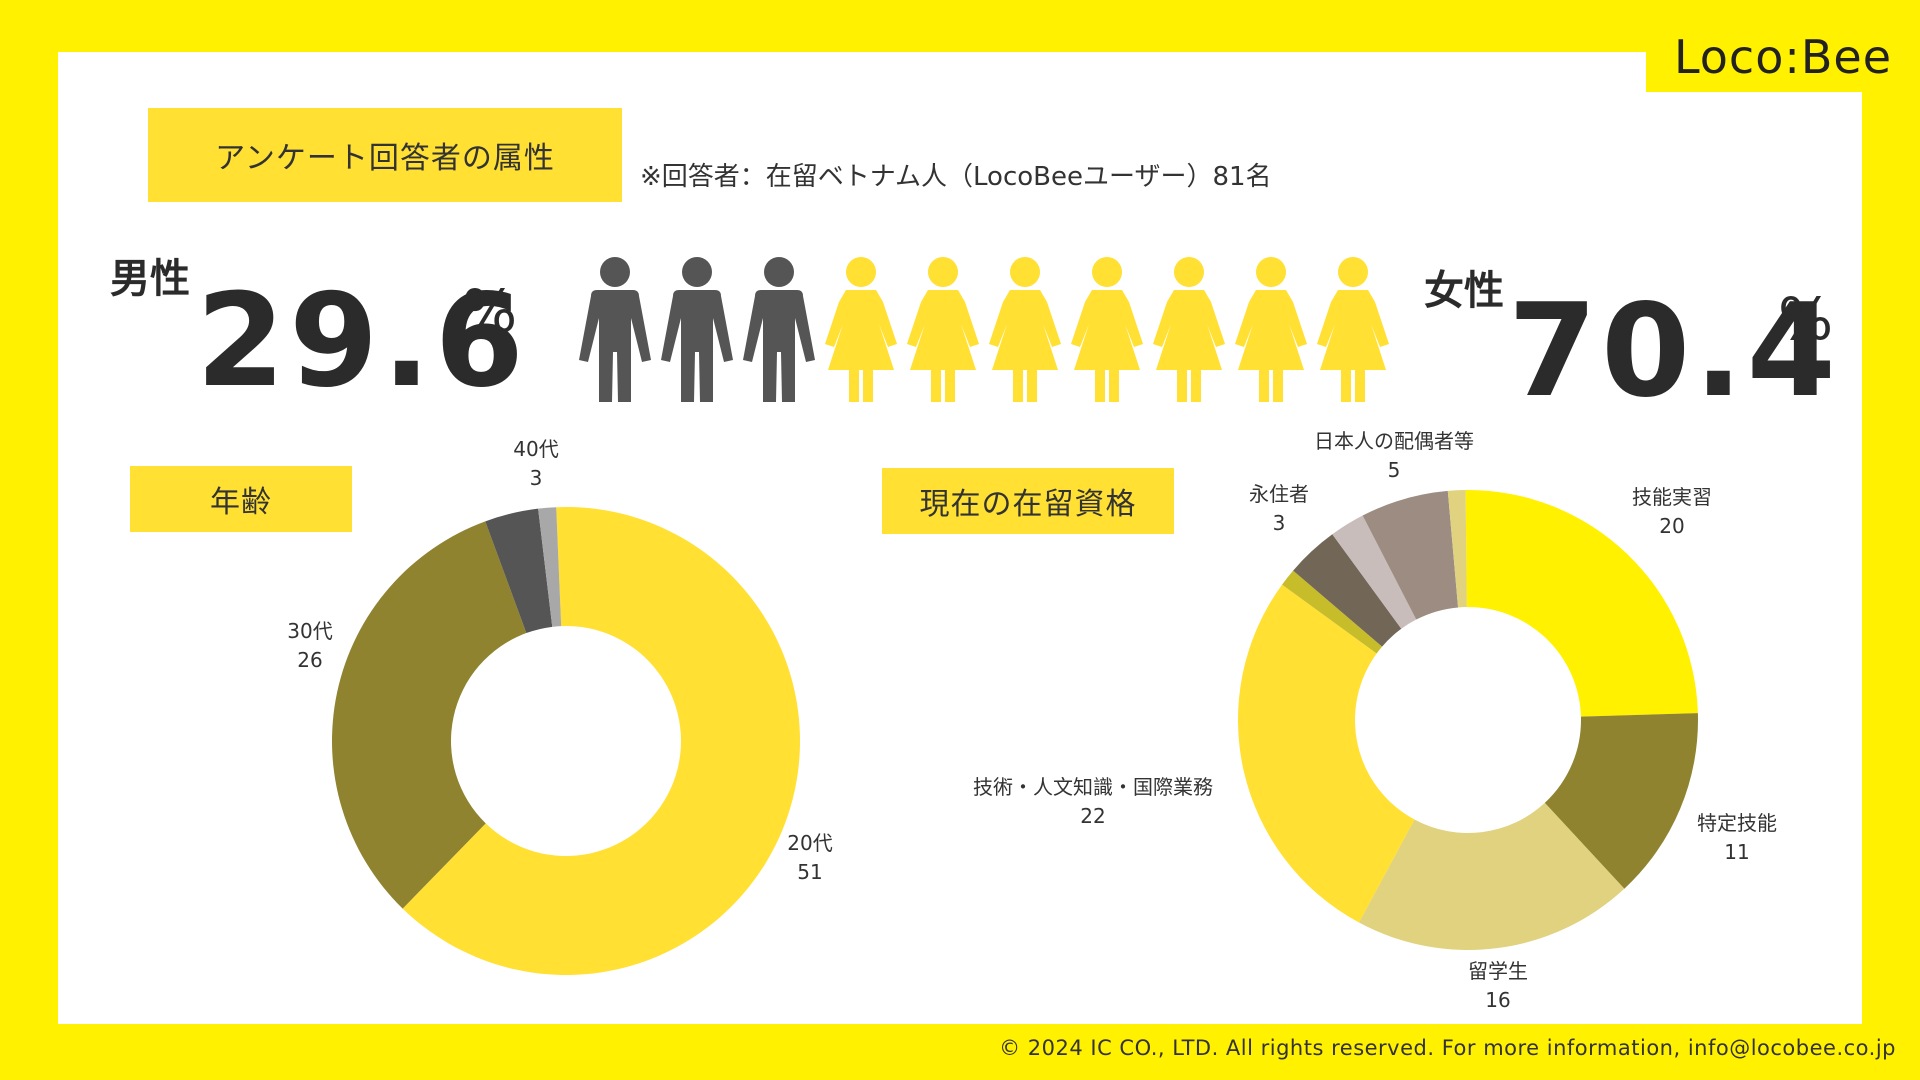 This screenshot has width=1920, height=1080. I want to click on male-label: 男性, so click(150, 279).